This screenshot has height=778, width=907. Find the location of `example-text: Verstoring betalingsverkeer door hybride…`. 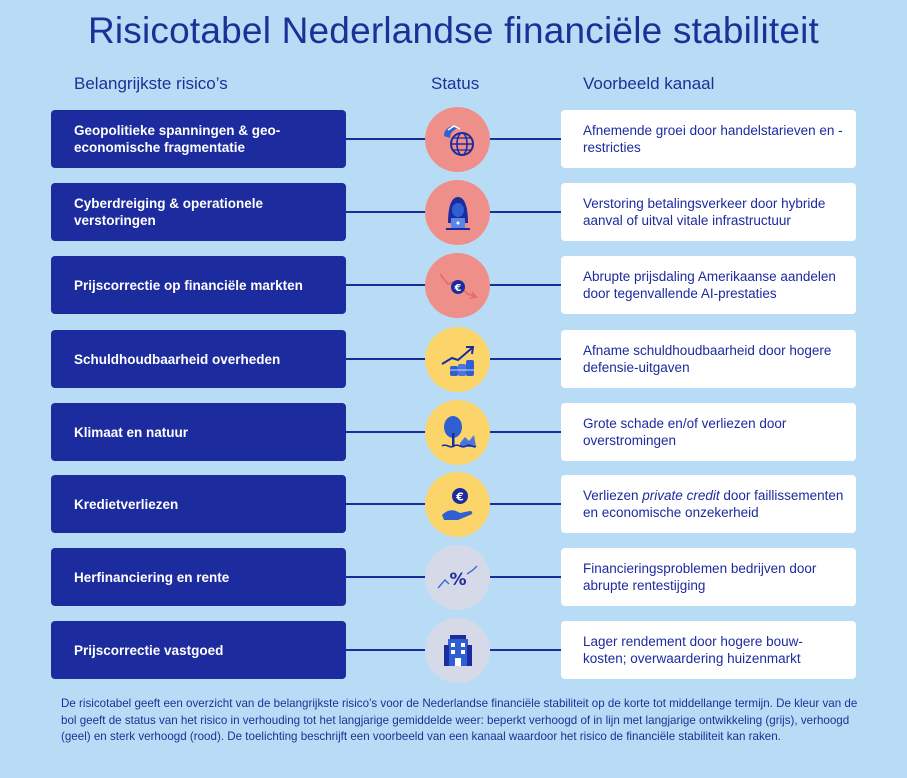

example-text: Verstoring betalingsverkeer door hybride… is located at coordinates (708, 212).